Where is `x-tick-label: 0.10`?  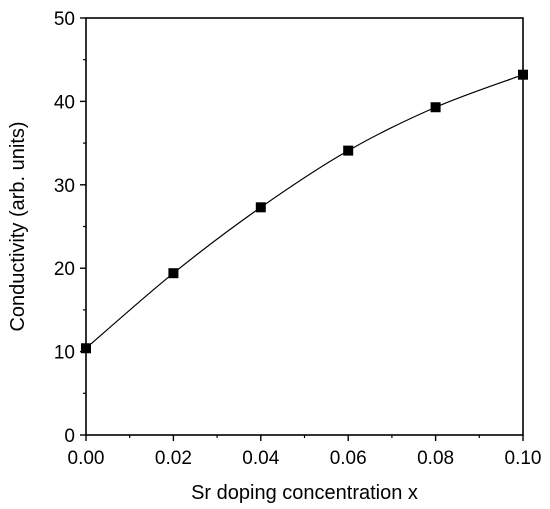 x-tick-label: 0.10 is located at coordinates (523, 458).